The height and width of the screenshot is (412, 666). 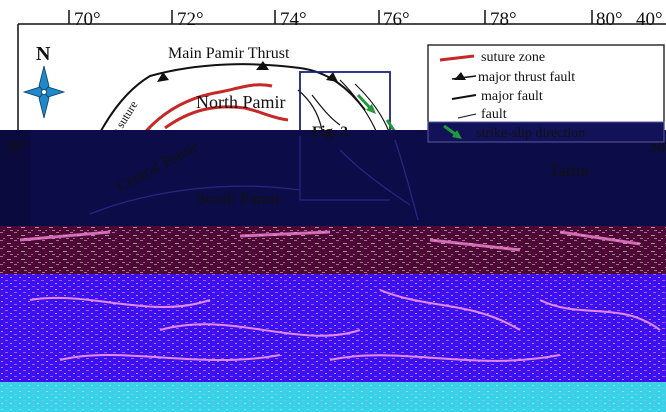 I want to click on tick-label: 70°, so click(x=87, y=19).